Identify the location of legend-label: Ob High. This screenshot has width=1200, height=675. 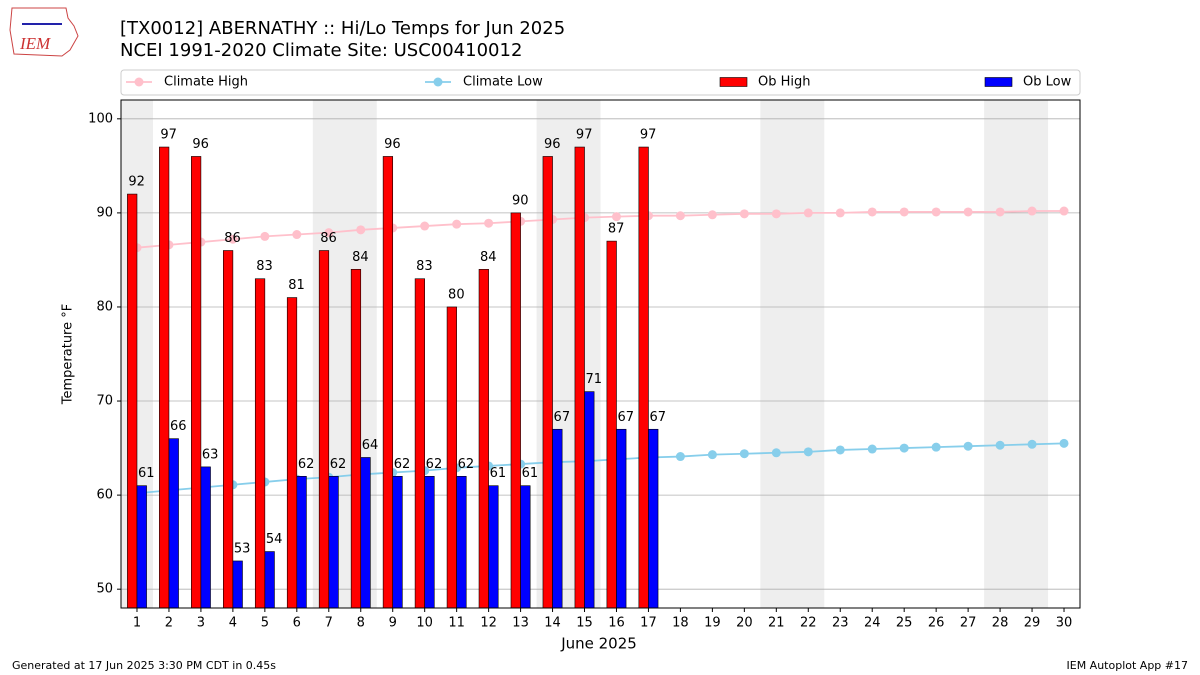
(784, 82).